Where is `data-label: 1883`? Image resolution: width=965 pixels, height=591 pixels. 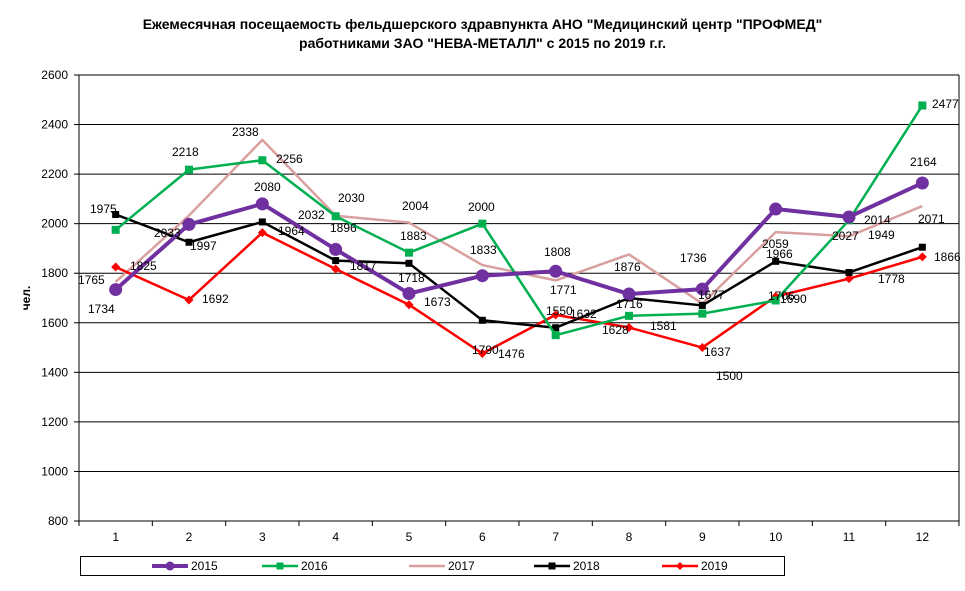 data-label: 1883 is located at coordinates (413, 236).